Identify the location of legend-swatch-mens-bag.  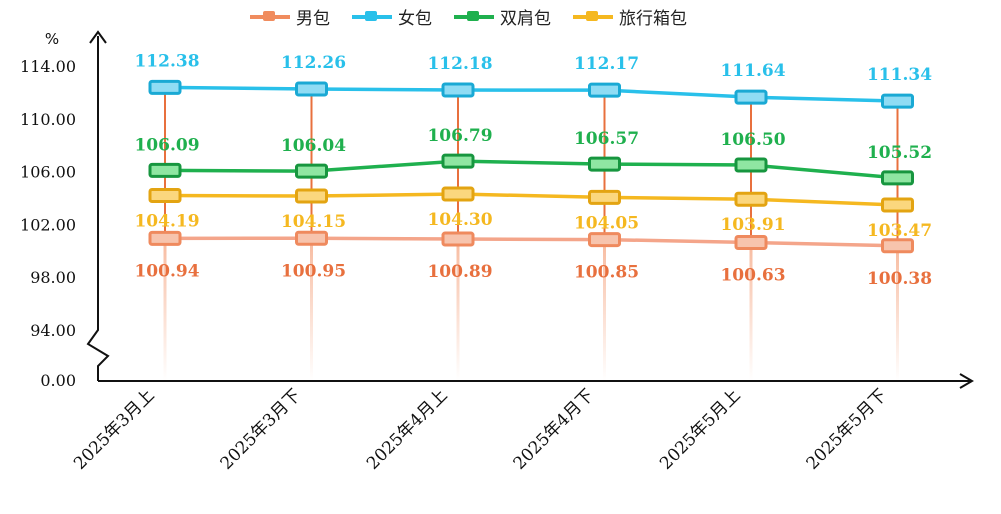
(270, 15).